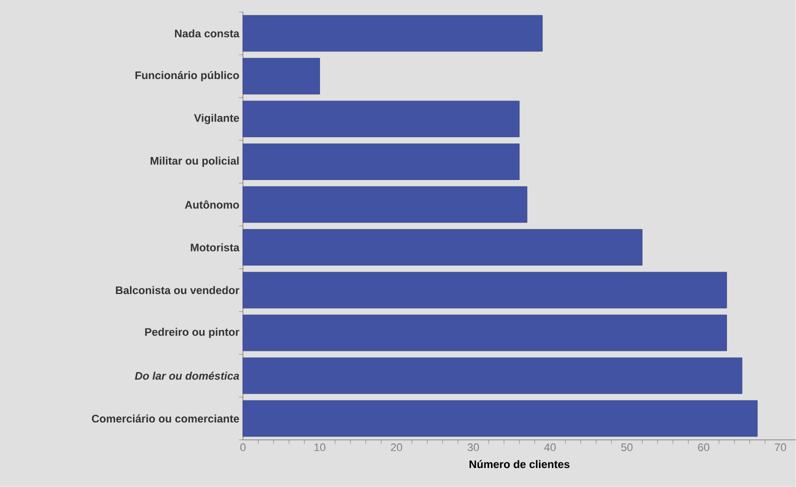  I want to click on y-tick-label: Balconista ou vendedor, so click(178, 290).